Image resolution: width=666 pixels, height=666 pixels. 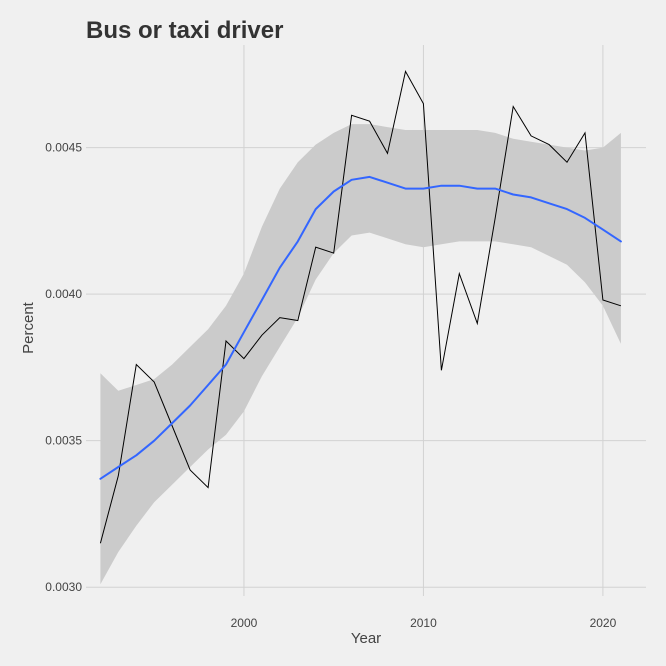 I want to click on x-tick-label: 2010, so click(x=423, y=623).